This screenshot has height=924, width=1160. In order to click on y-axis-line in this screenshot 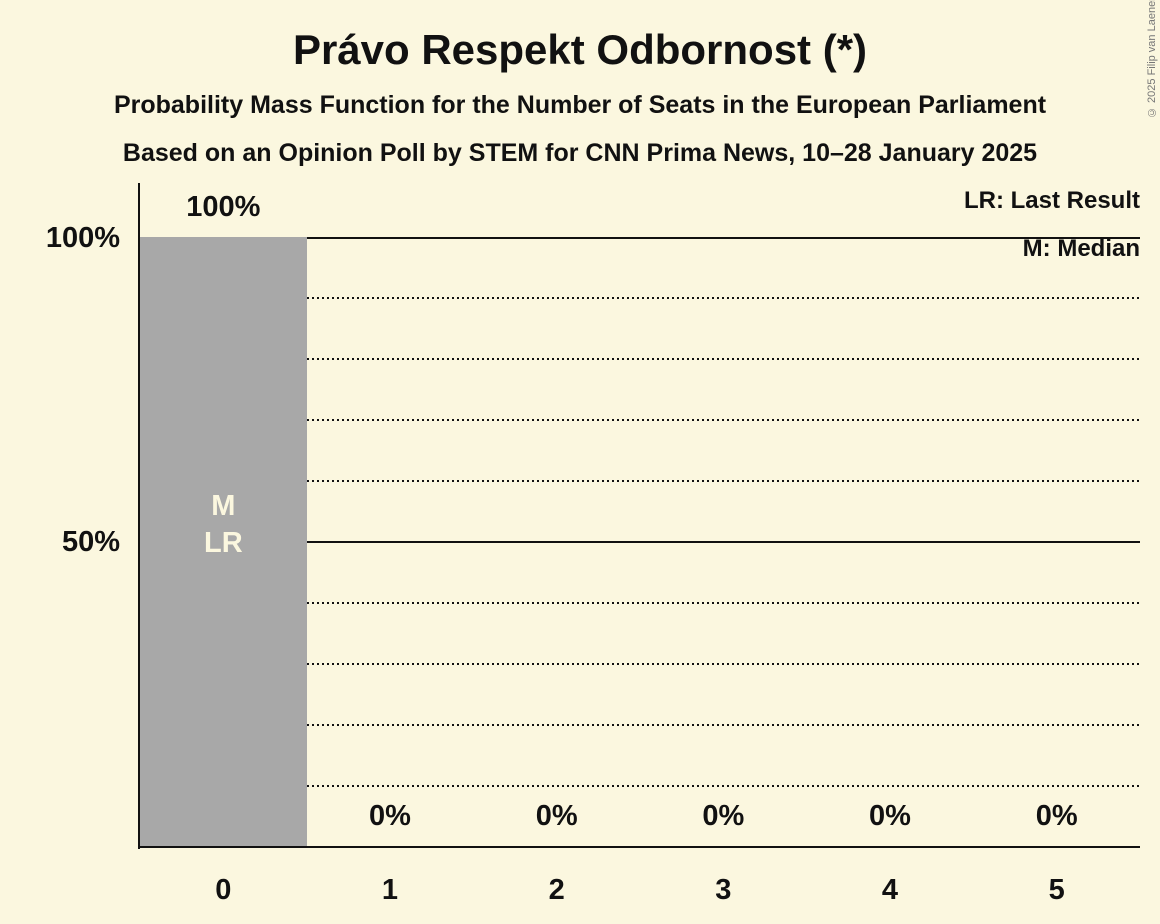, I will do `click(139, 516)`.